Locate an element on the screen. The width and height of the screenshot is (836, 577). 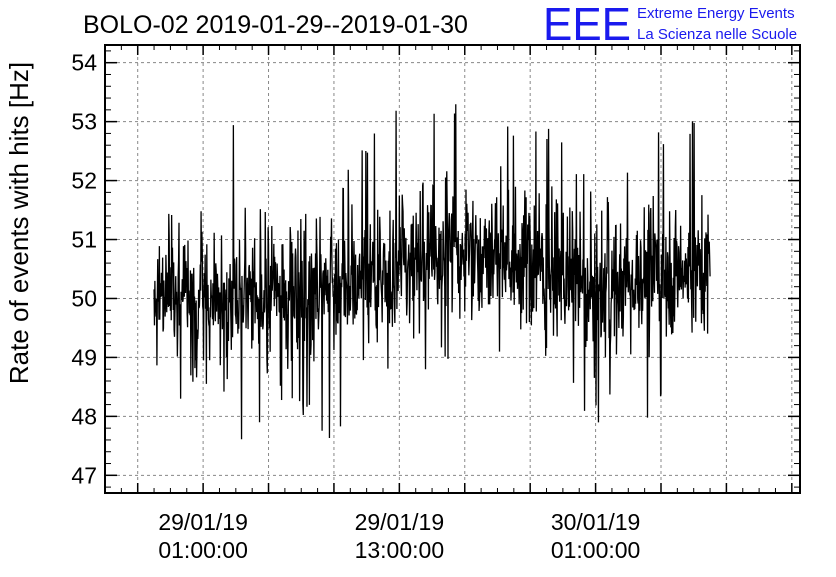
y-tick-label: 50 is located at coordinates (84, 298).